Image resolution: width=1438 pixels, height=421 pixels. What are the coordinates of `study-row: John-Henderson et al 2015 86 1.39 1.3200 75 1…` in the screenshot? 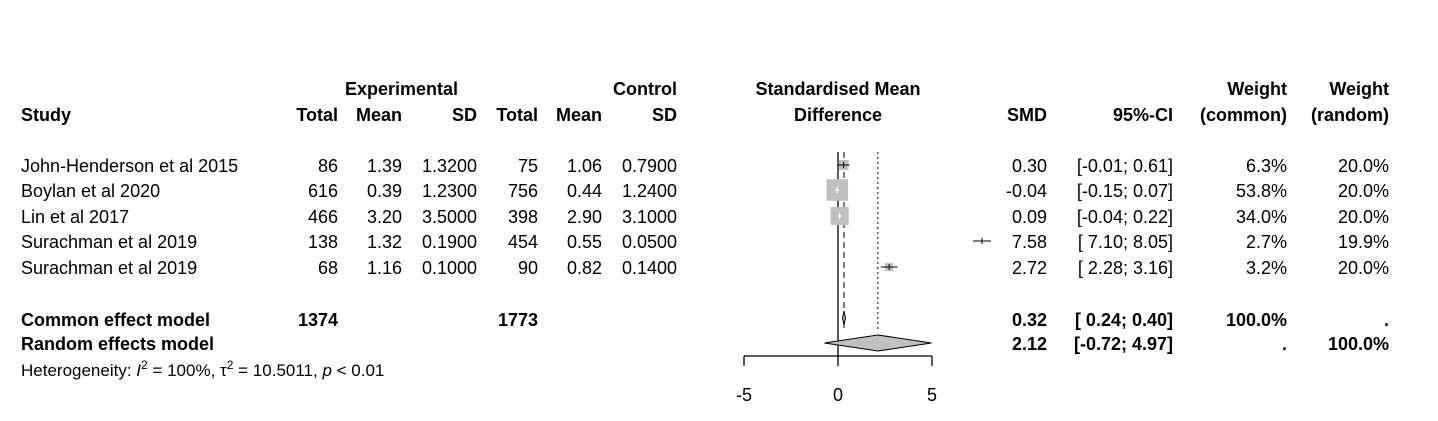 It's located at (705, 166).